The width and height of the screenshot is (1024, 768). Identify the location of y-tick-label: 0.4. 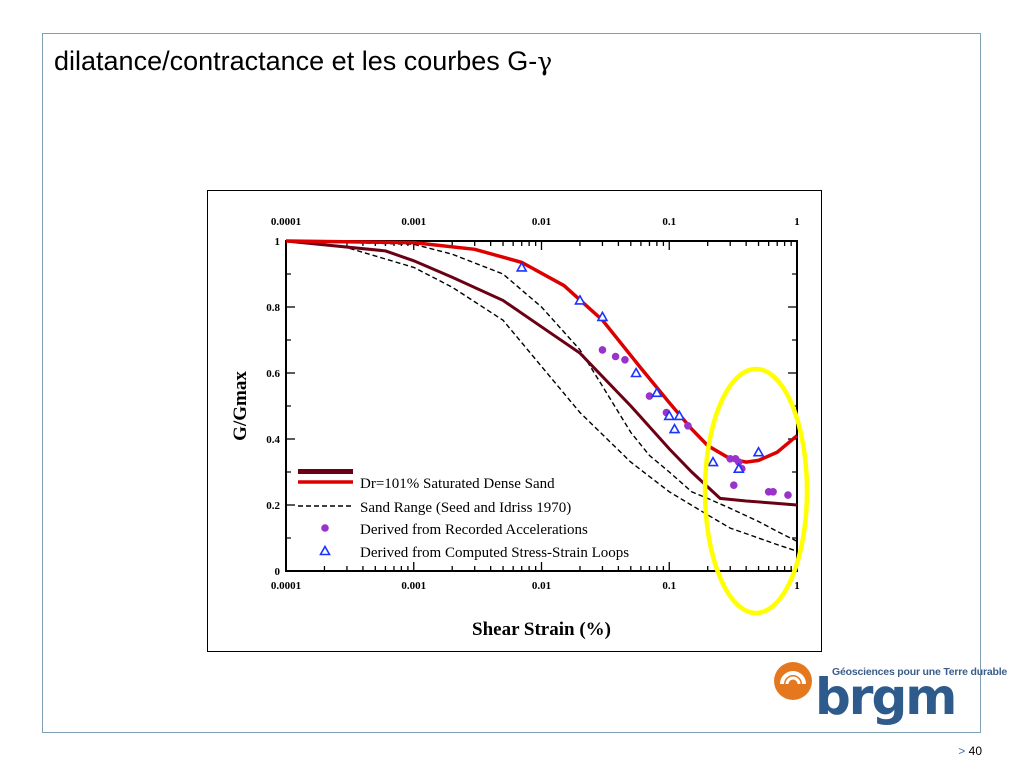
(273, 440).